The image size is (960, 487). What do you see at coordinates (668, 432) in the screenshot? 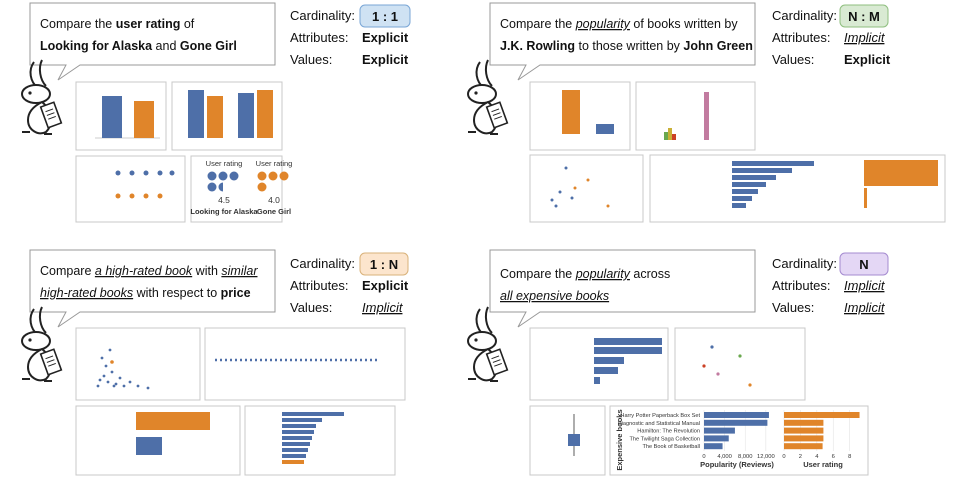
I see `category-label: Hamilton: The Revolution` at bounding box center [668, 432].